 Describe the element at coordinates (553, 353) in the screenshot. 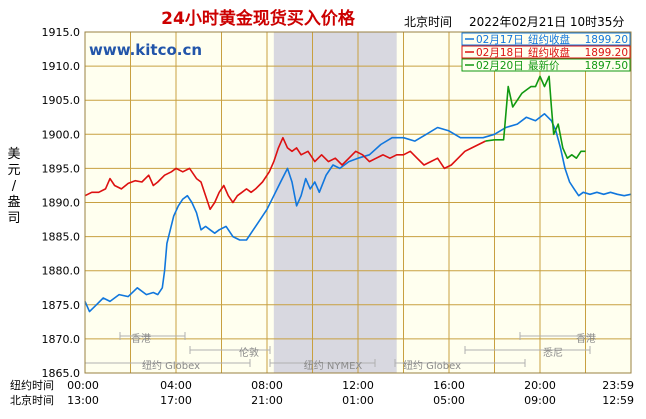

I see `session-label: 悉尼` at that location.